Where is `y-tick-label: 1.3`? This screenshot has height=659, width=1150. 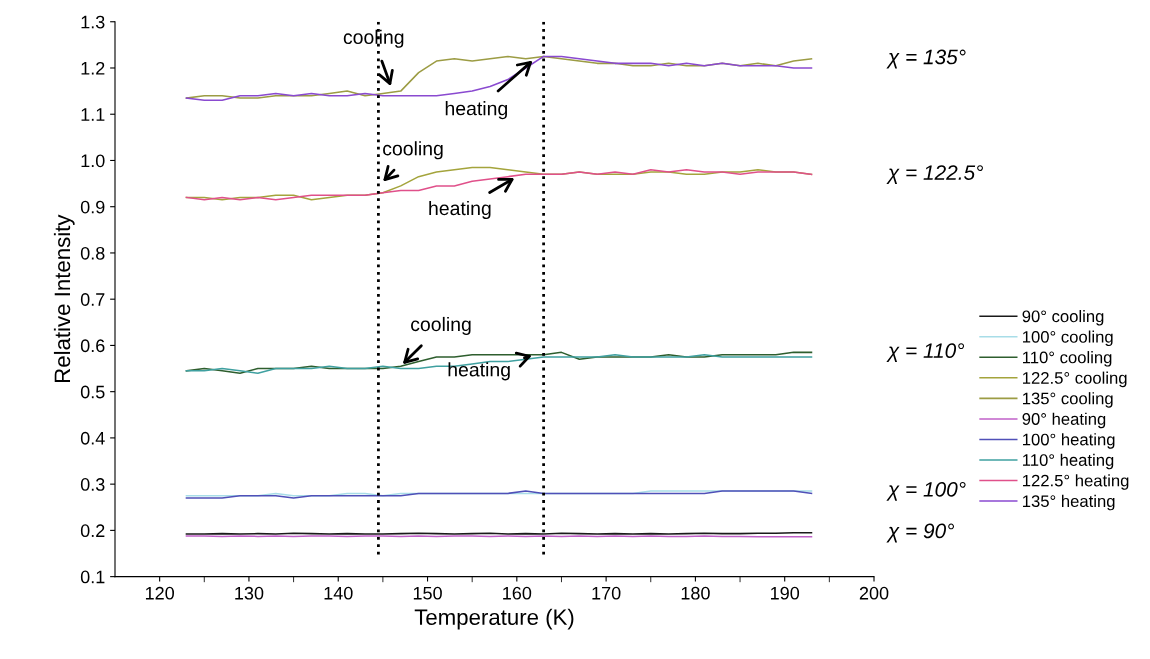
y-tick-label: 1.3 is located at coordinates (93, 22).